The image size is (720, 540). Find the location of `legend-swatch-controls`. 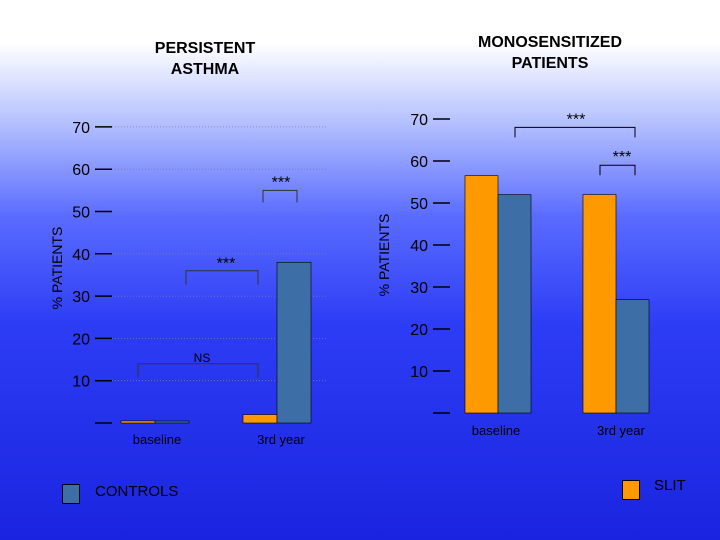

legend-swatch-controls is located at coordinates (71, 494).